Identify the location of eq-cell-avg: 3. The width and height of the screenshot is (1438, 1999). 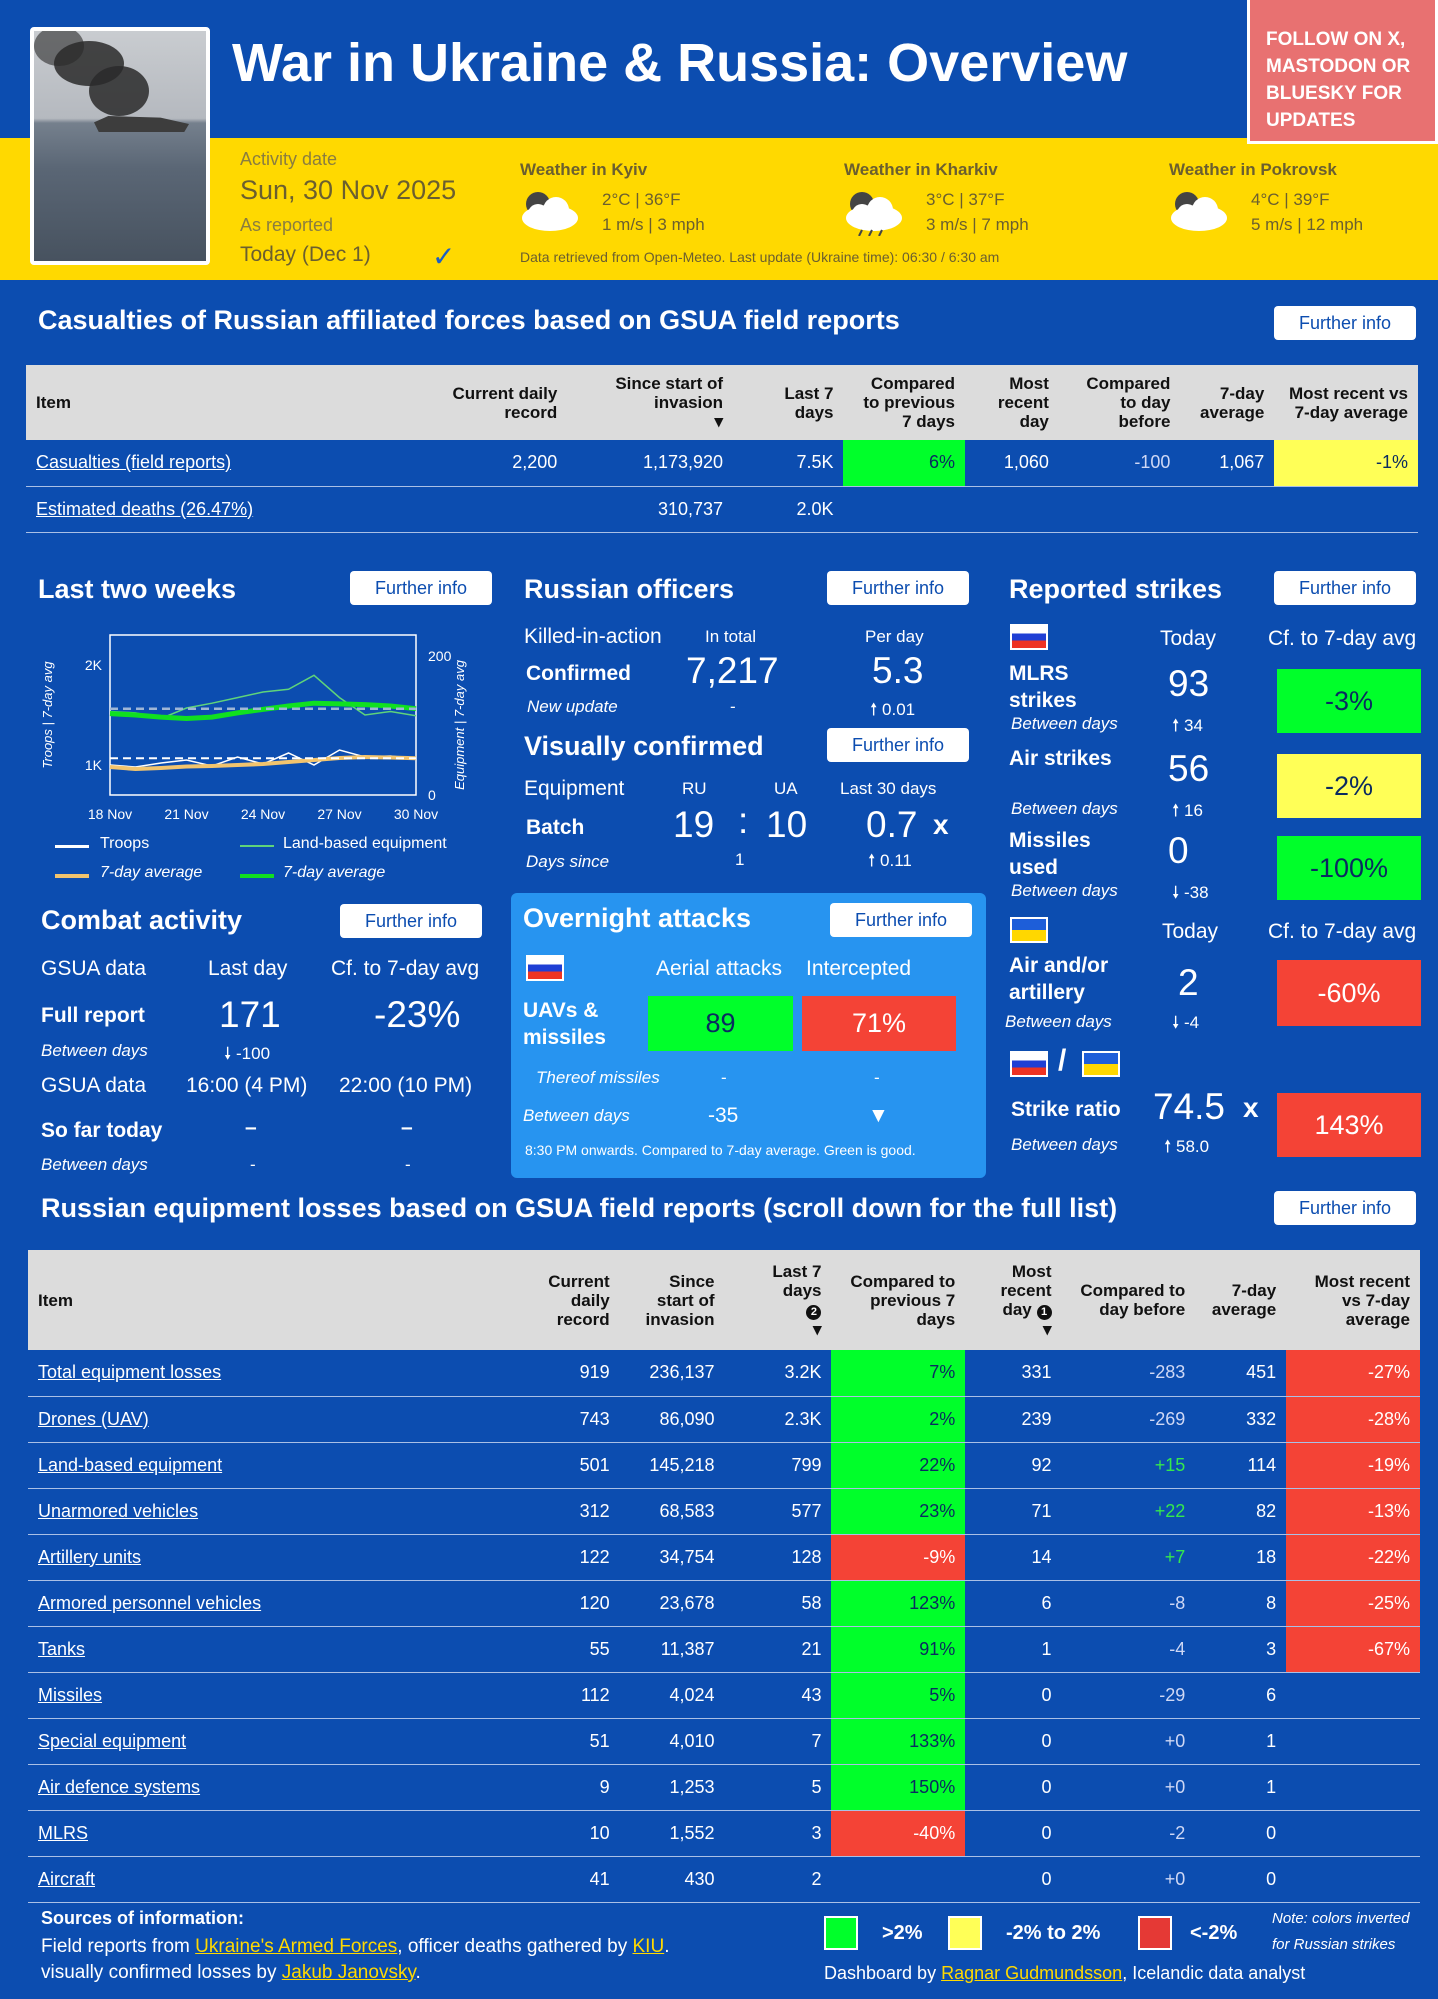
(1241, 1649).